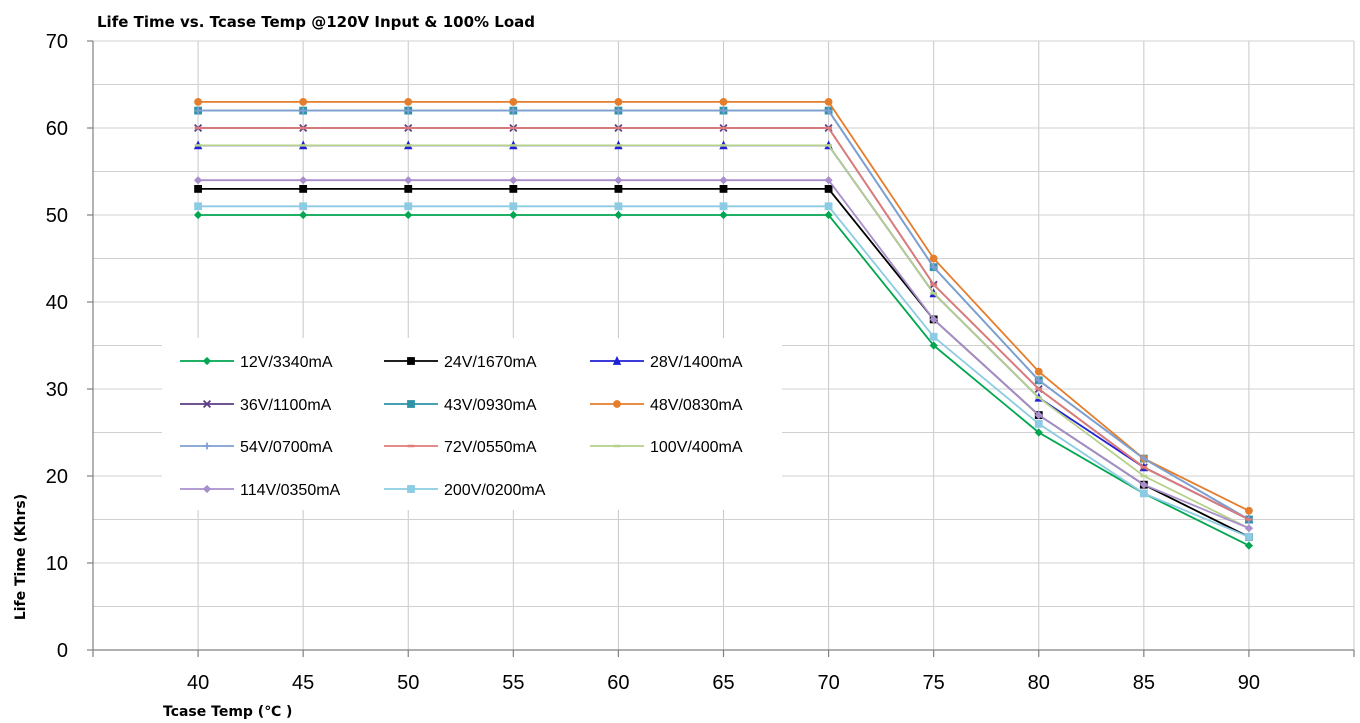 The height and width of the screenshot is (723, 1360). What do you see at coordinates (490, 362) in the screenshot?
I see `legend-label: 24V/1670mA` at bounding box center [490, 362].